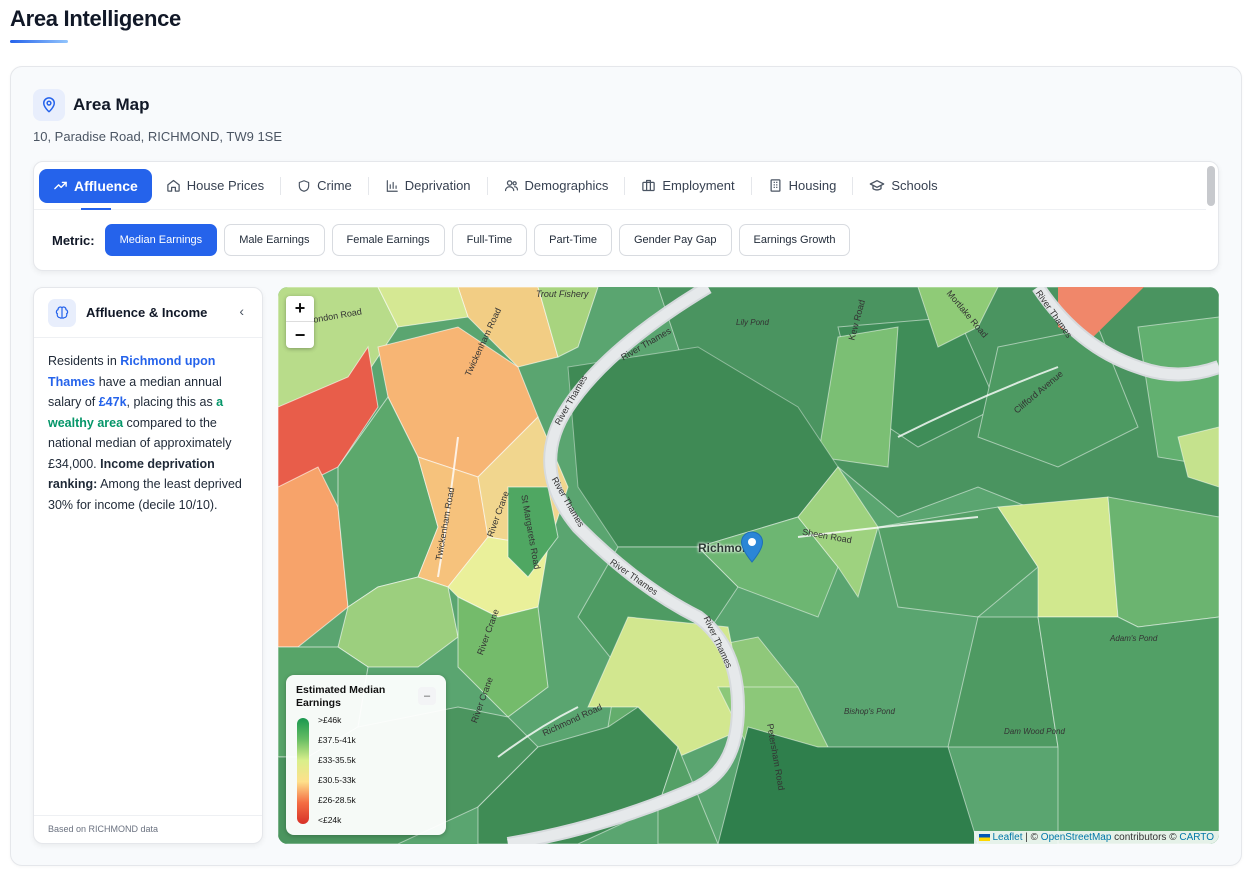 This screenshot has height=882, width=1256. What do you see at coordinates (95, 189) in the screenshot?
I see `tab-affluence: Affluence` at bounding box center [95, 189].